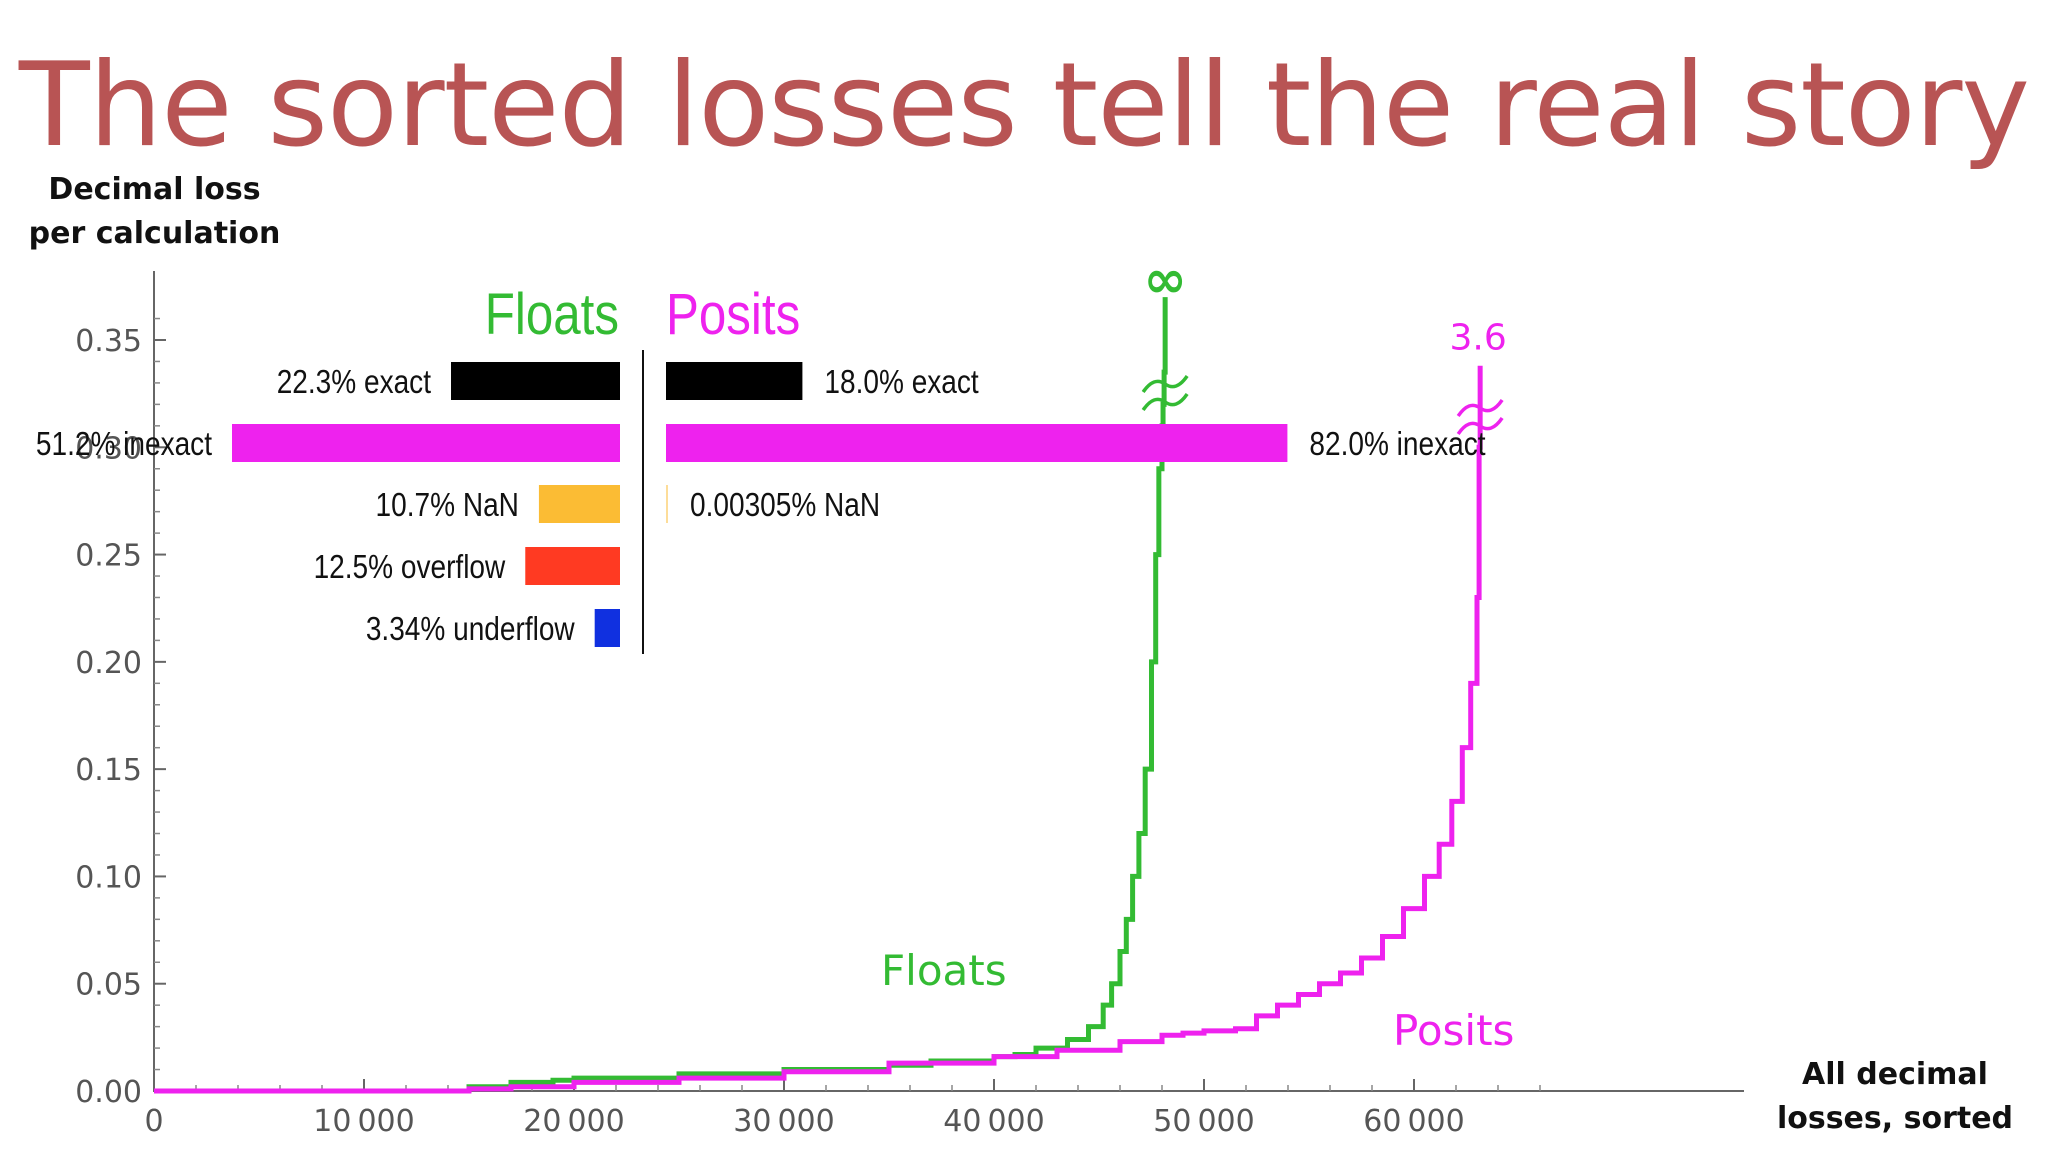 The image size is (2048, 1152). I want to click on floats-bar-label: 12.5% overflow, so click(410, 567).